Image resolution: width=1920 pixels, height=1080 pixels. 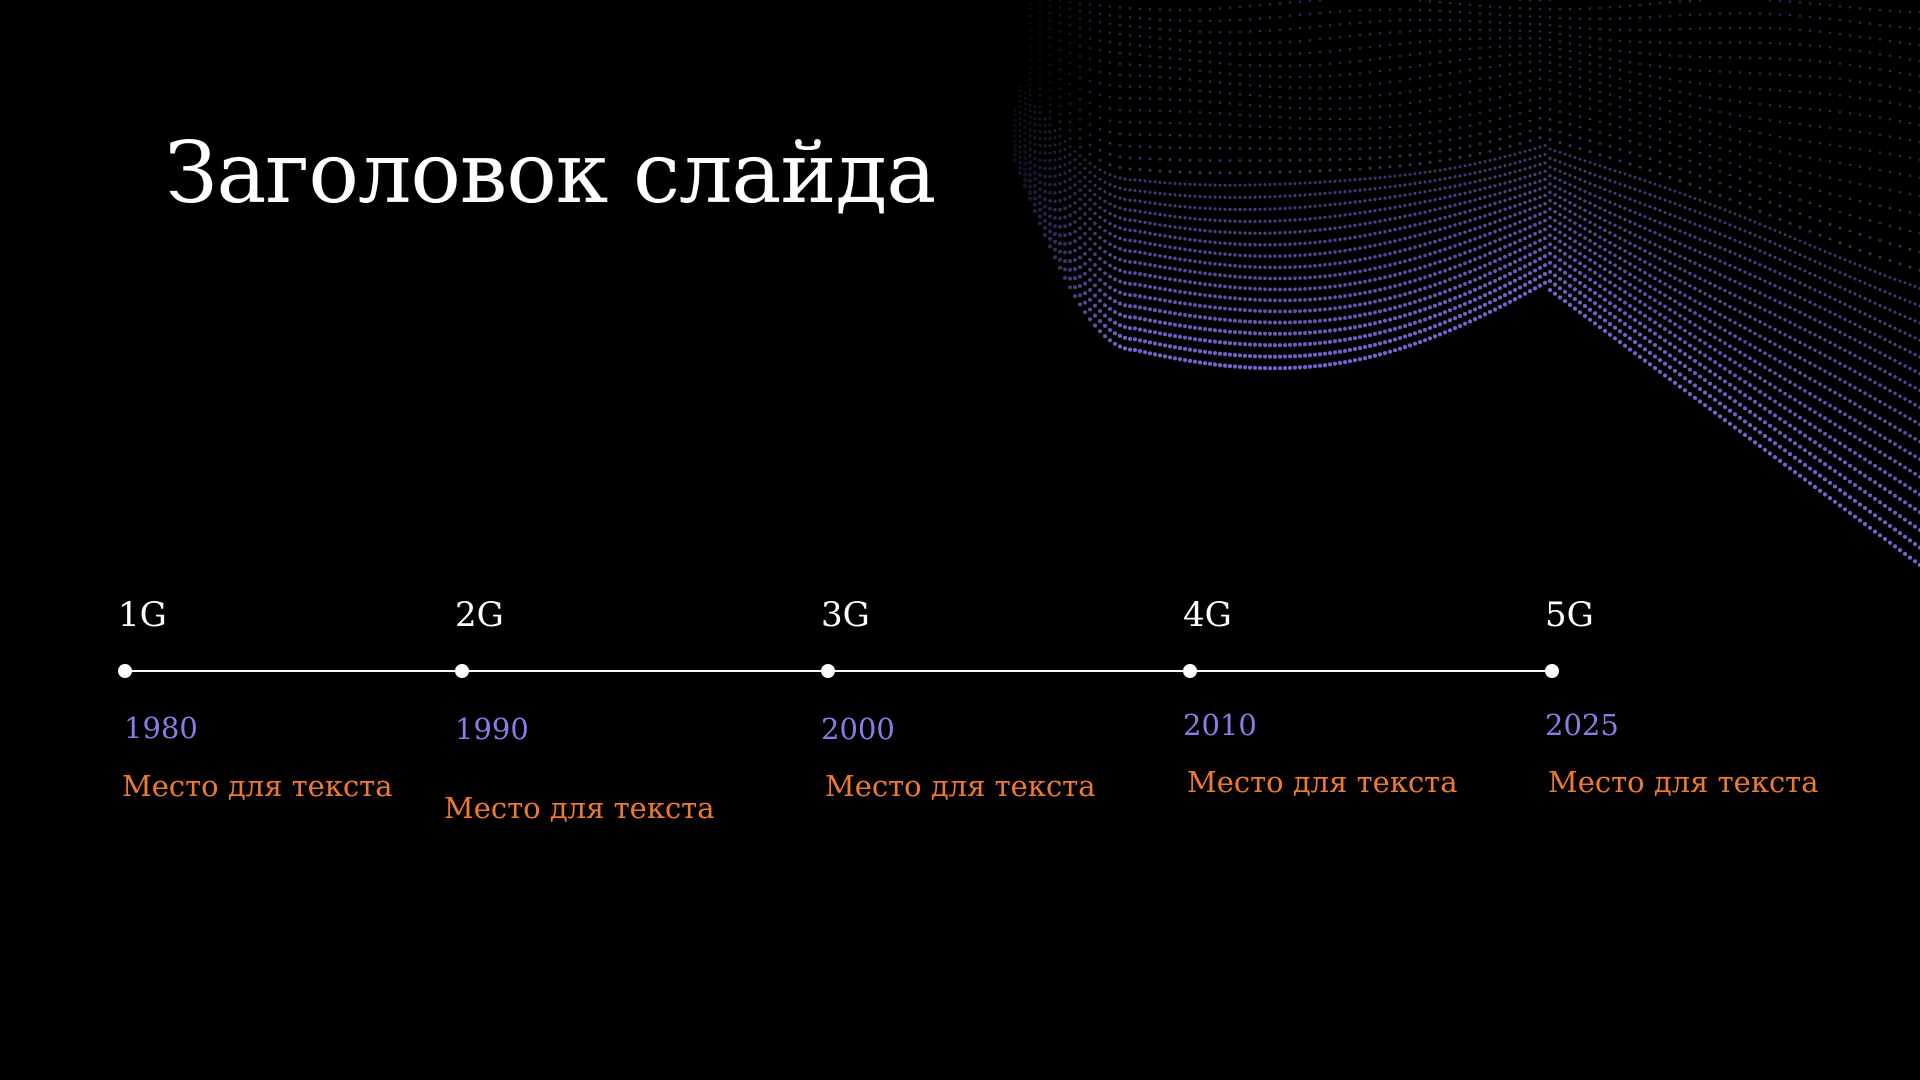 What do you see at coordinates (960, 786) in the screenshot?
I see `caption-text-3: Место для текста` at bounding box center [960, 786].